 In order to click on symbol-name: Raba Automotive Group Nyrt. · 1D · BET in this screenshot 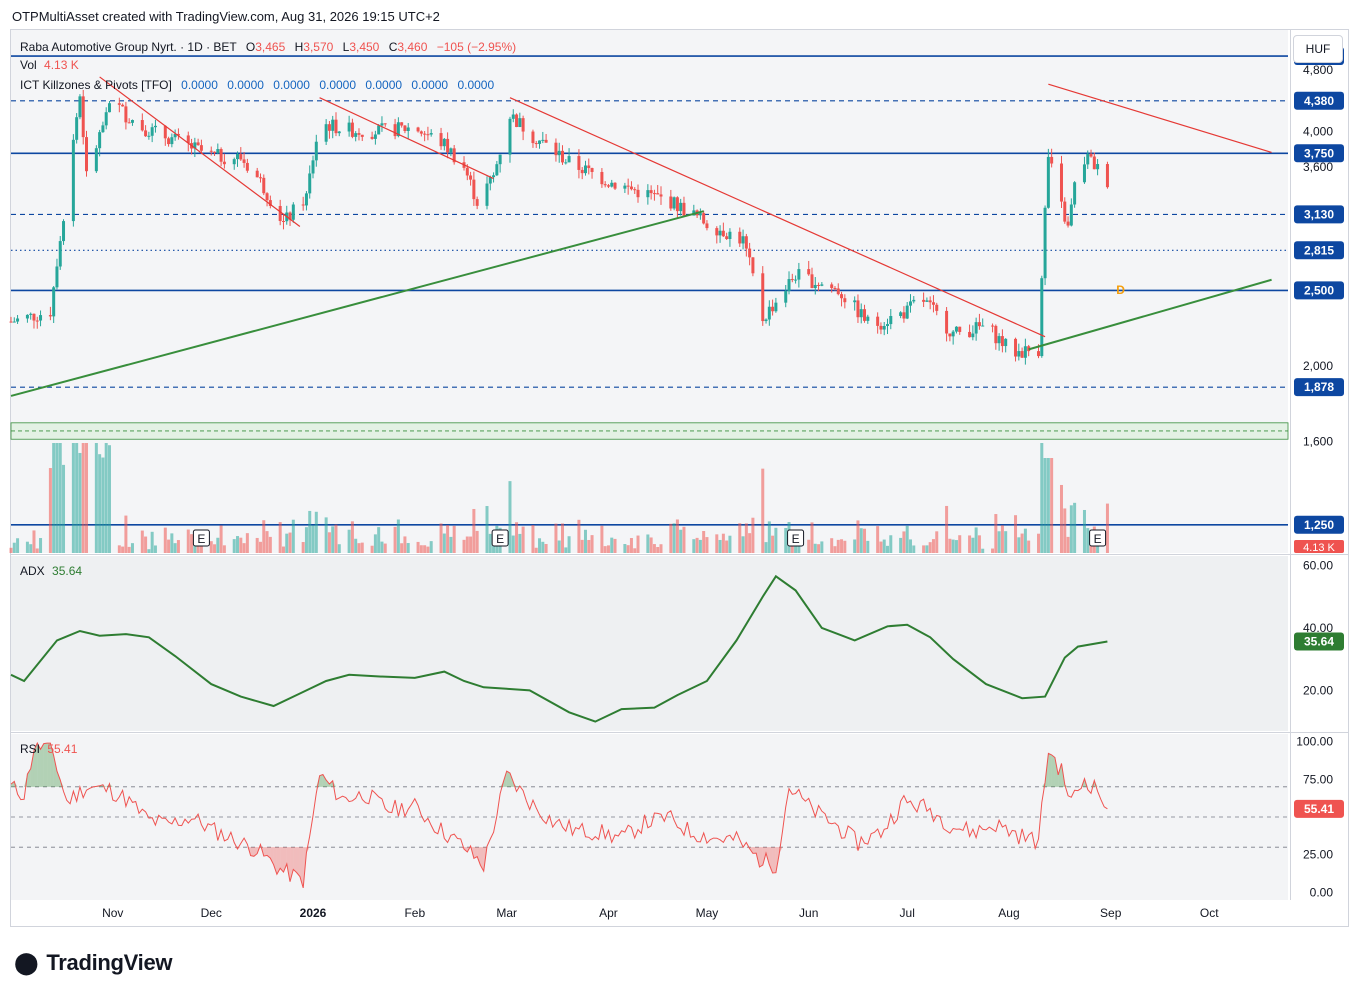, I will do `click(128, 47)`.